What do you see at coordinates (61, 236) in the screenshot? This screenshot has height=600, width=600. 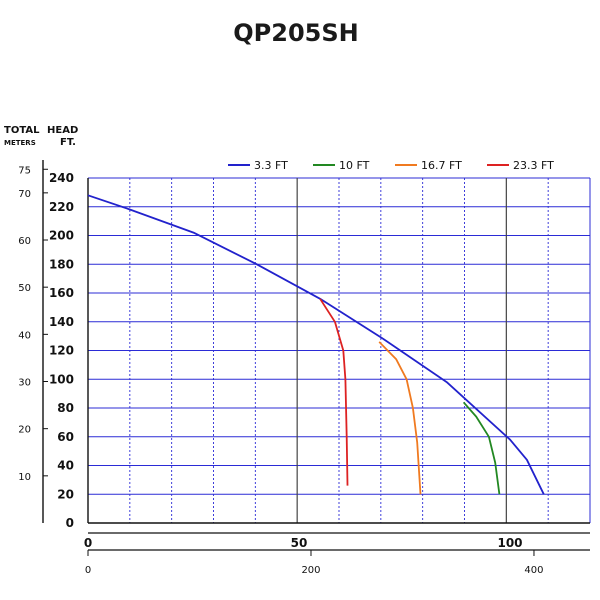 I see `feet-tick-label: 200` at bounding box center [61, 236].